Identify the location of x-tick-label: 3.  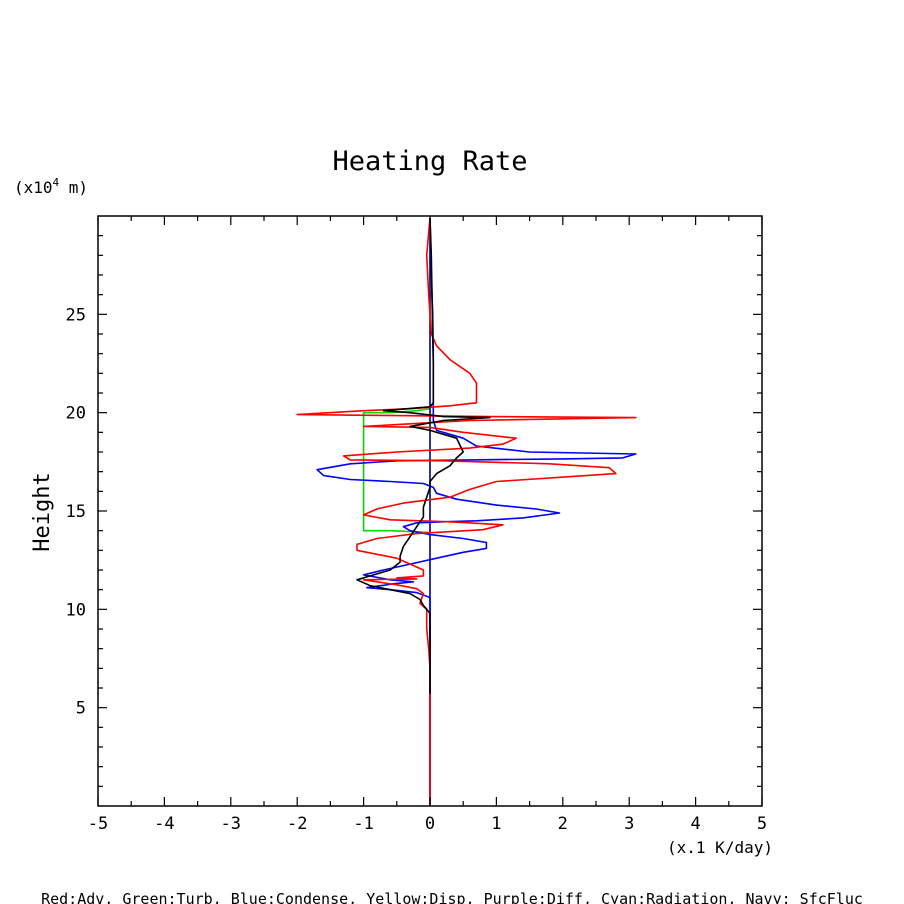
(629, 824).